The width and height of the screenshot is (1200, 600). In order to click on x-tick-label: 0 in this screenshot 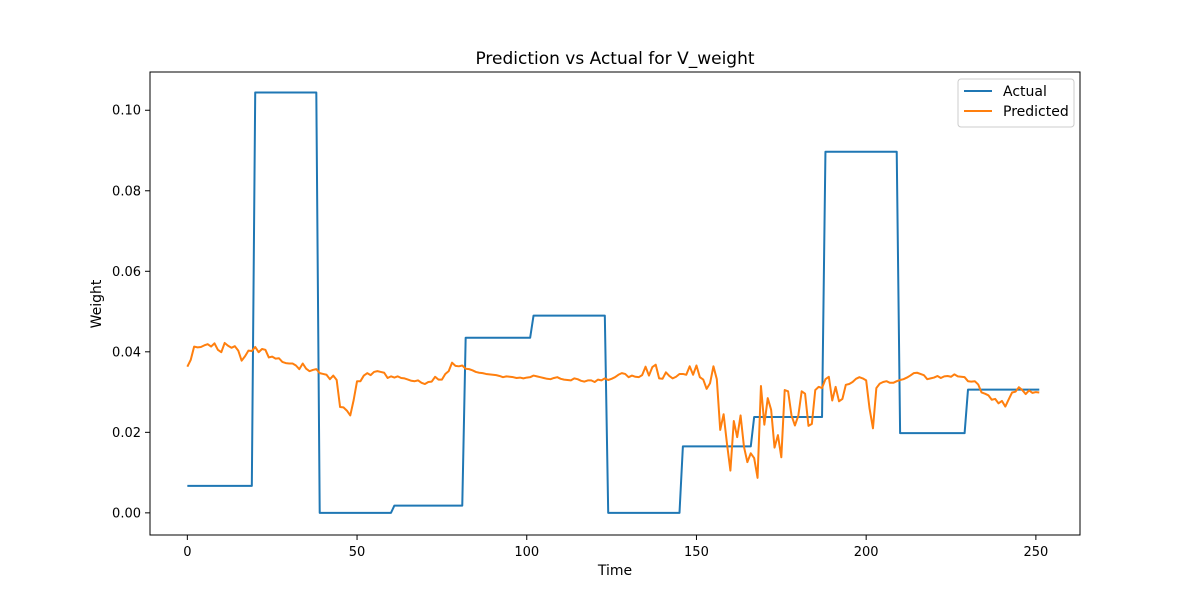, I will do `click(187, 552)`.